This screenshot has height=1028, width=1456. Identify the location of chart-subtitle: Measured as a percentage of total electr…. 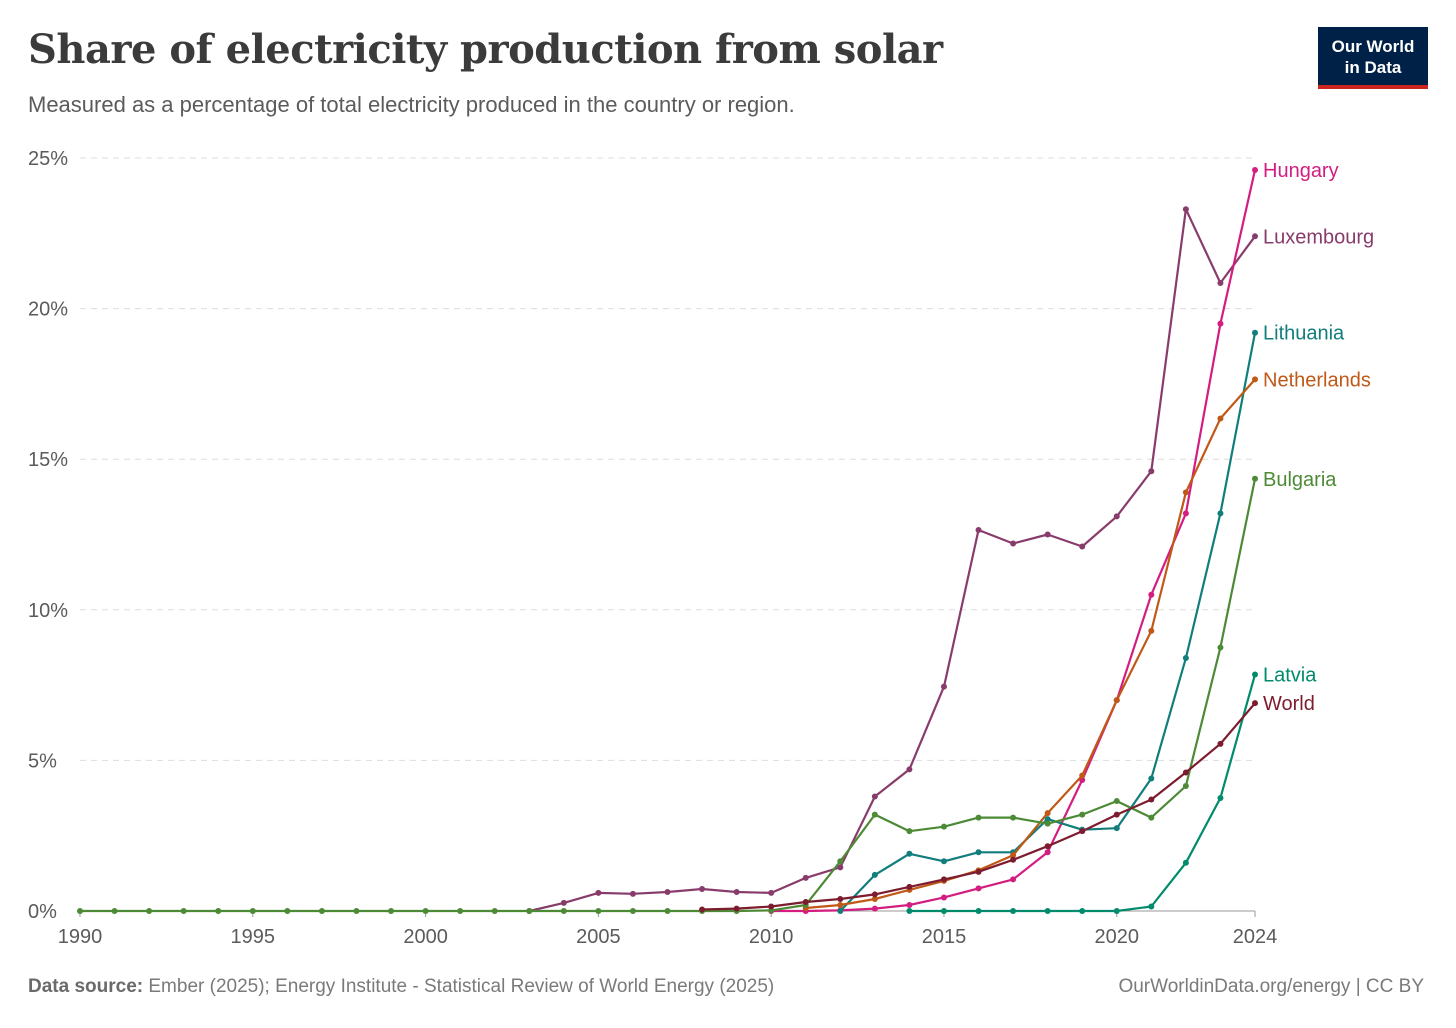
(411, 104).